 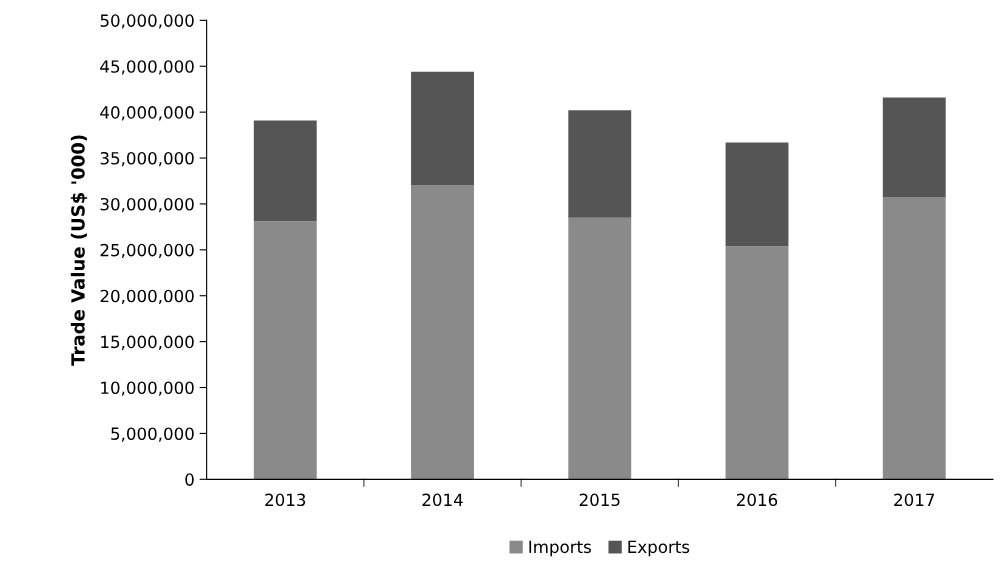 I want to click on y-tick-label: 5,000,000, so click(x=152, y=434).